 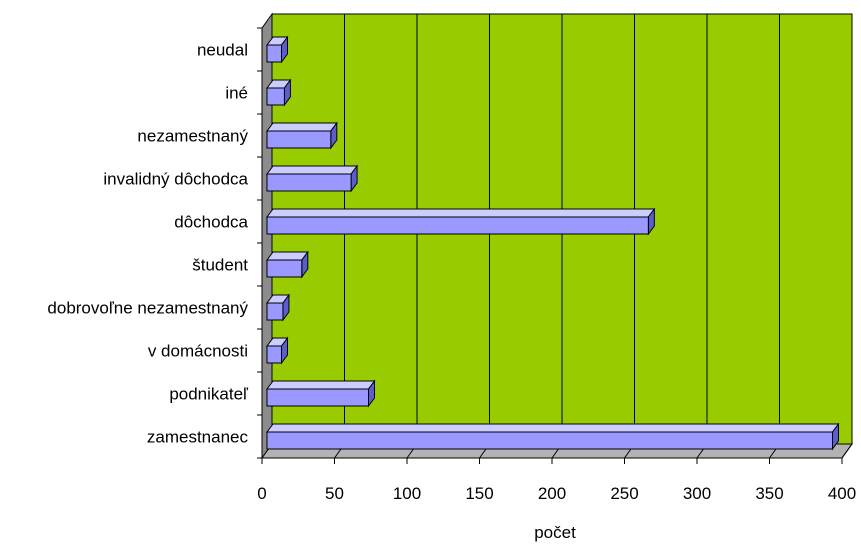 What do you see at coordinates (192, 136) in the screenshot?
I see `category-label: nezamestnaný` at bounding box center [192, 136].